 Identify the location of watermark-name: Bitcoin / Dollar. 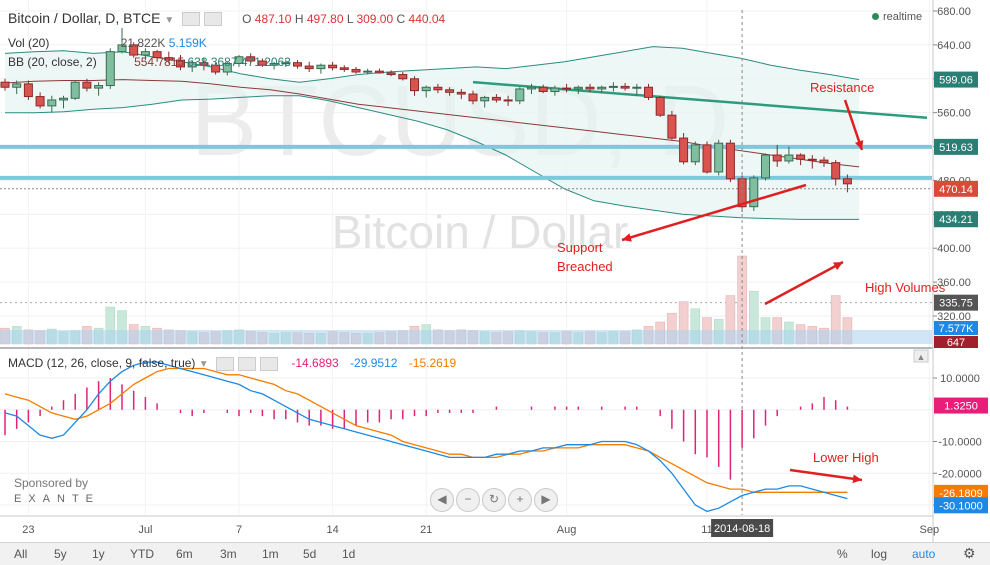
(480, 232).